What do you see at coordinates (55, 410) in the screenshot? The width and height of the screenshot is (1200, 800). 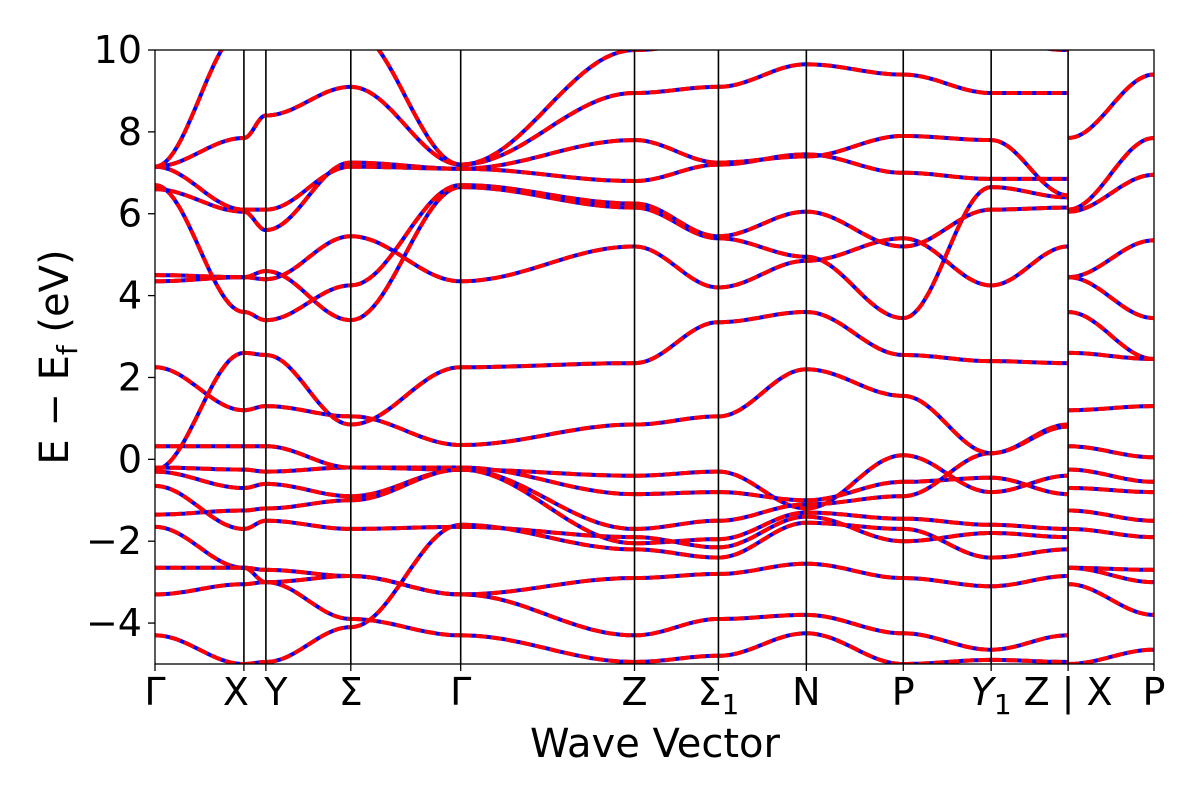 I see `y-axis-label-main: E − E` at bounding box center [55, 410].